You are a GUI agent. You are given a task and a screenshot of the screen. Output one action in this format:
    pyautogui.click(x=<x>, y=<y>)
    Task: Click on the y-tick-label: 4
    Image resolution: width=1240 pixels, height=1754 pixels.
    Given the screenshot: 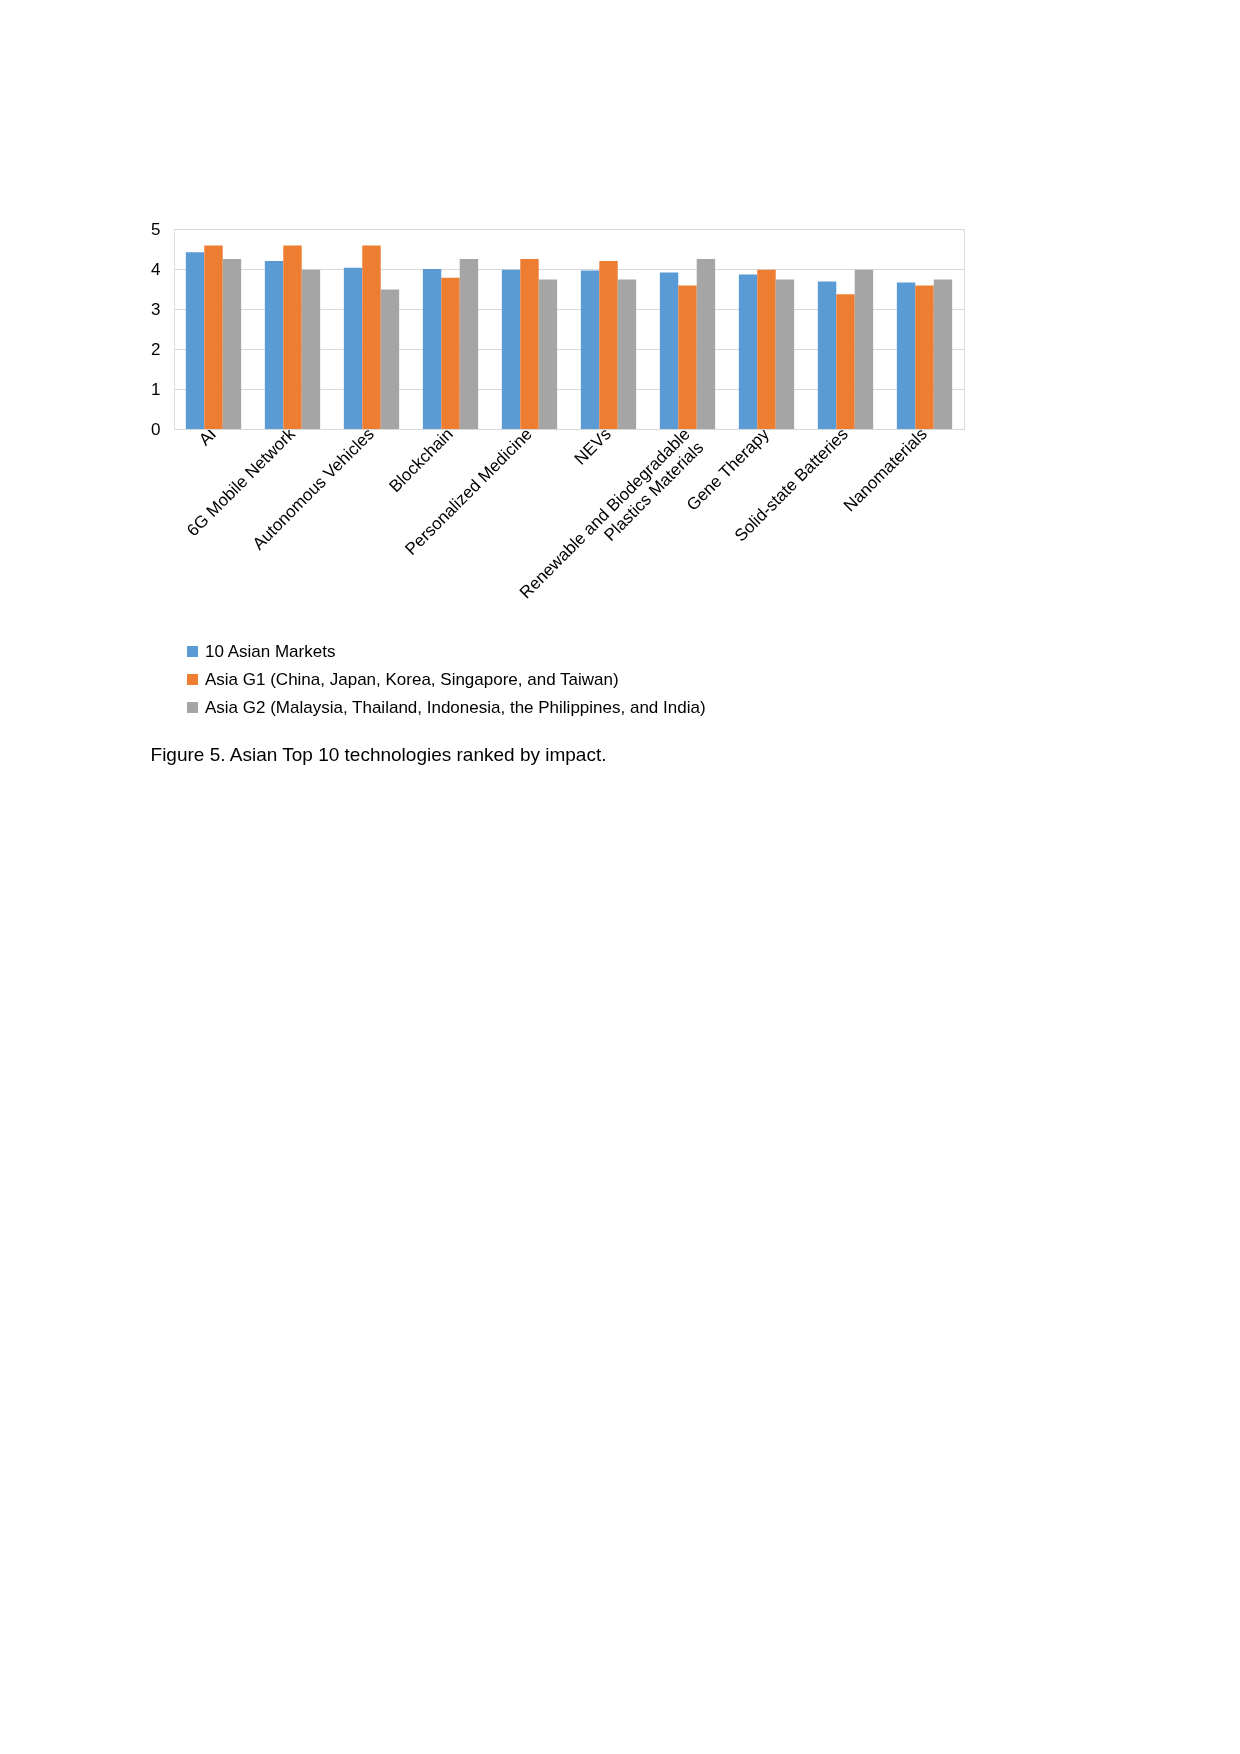 What is the action you would take?
    pyautogui.click(x=156, y=269)
    